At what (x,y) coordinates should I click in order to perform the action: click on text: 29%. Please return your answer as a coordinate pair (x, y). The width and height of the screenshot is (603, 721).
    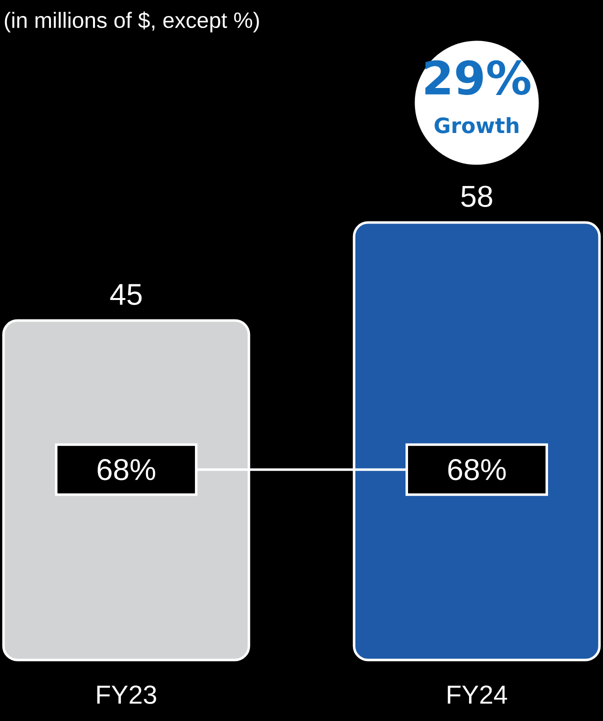
    Looking at the image, I should click on (477, 77).